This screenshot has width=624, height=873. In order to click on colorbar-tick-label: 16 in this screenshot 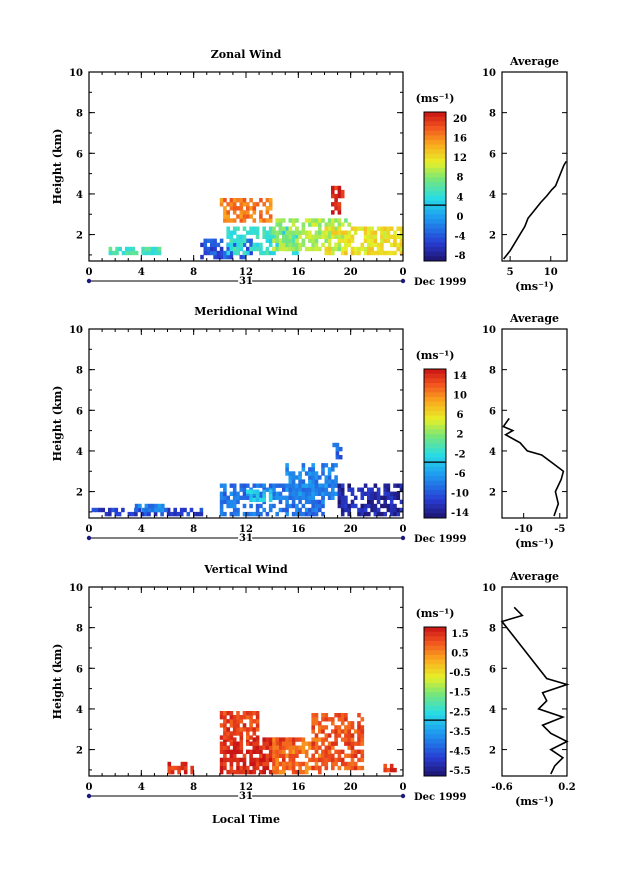, I will do `click(460, 139)`.